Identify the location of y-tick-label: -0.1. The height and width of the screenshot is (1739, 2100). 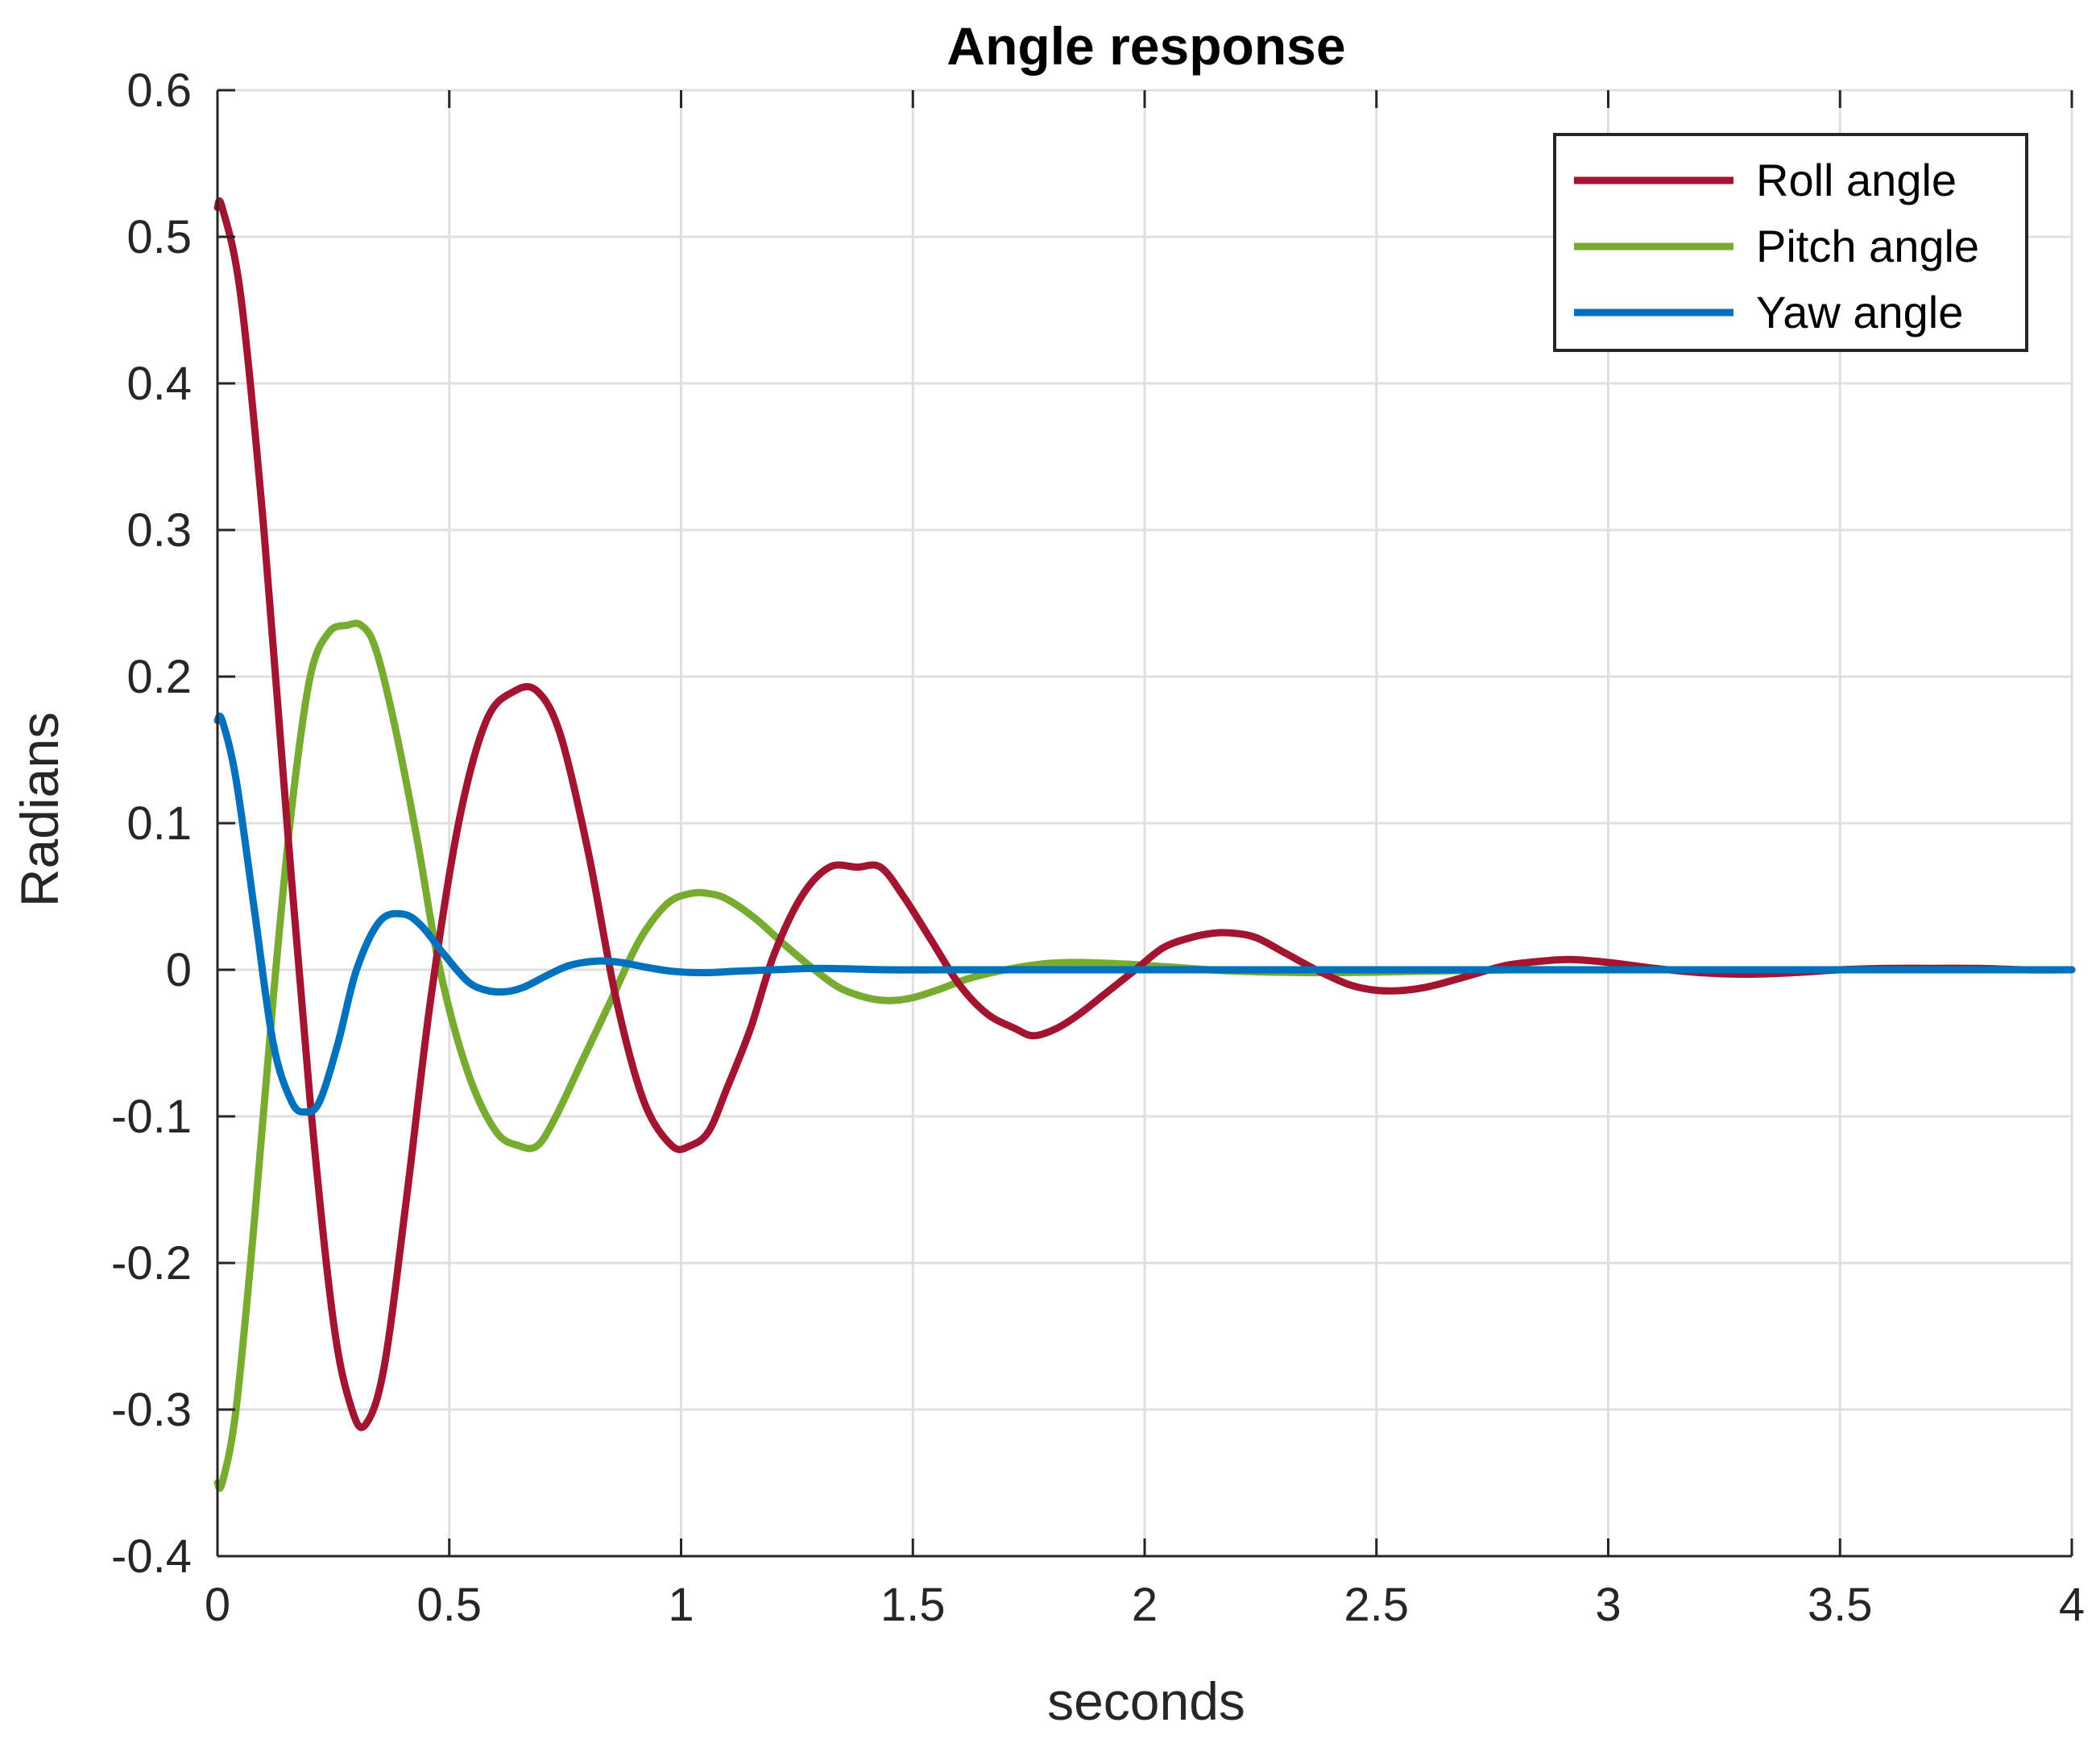
(151, 1117).